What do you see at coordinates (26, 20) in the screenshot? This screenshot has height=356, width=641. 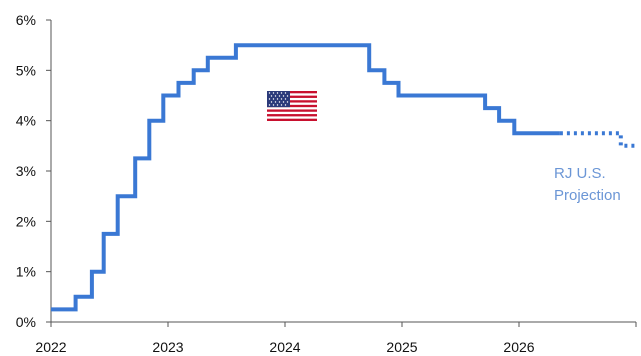 I see `y-tick-label: 6%` at bounding box center [26, 20].